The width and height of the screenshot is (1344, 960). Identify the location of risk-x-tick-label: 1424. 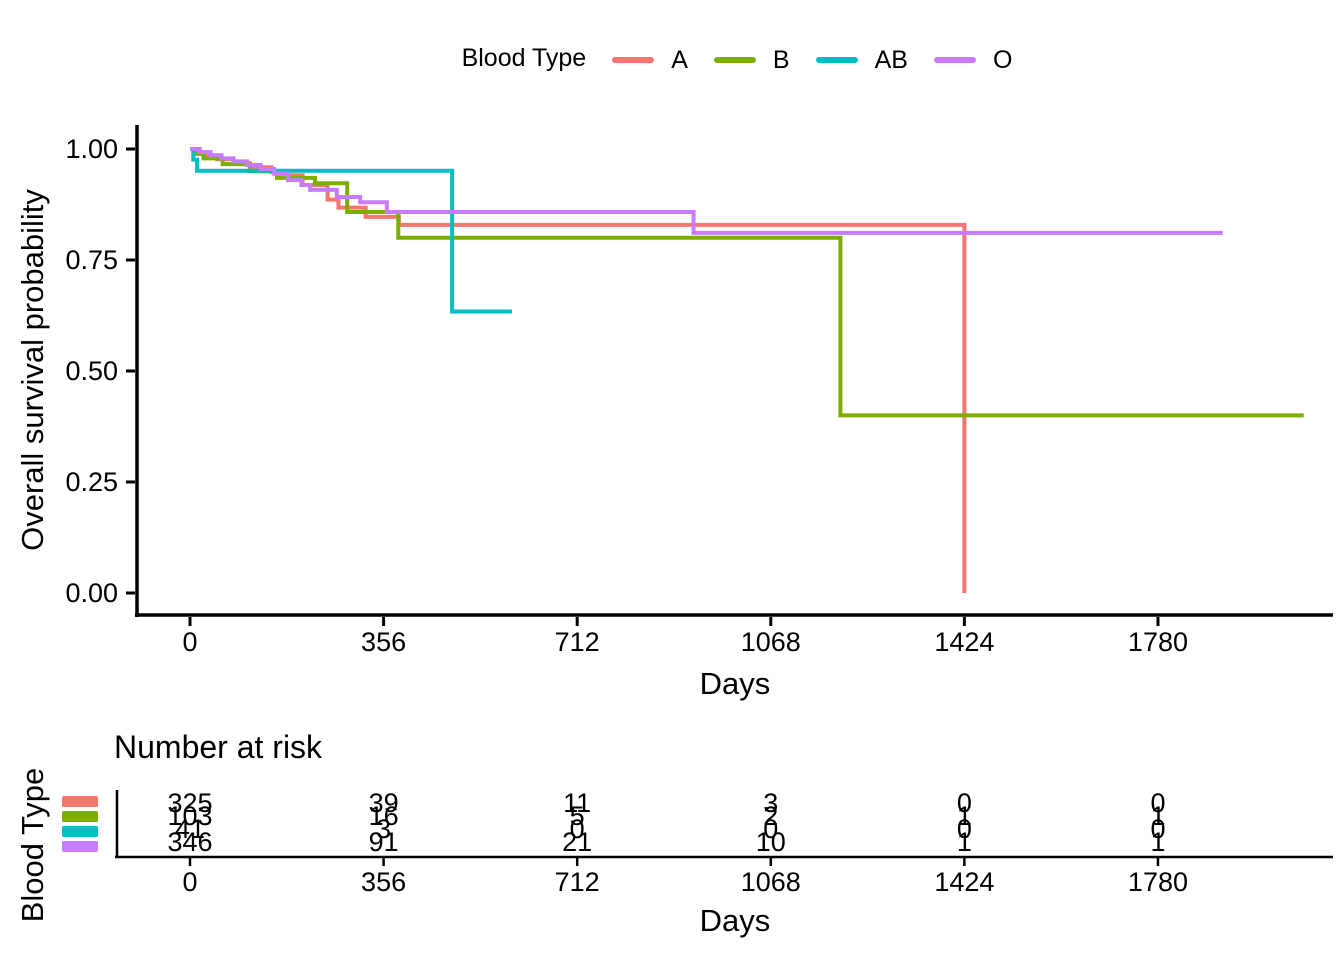
(964, 882).